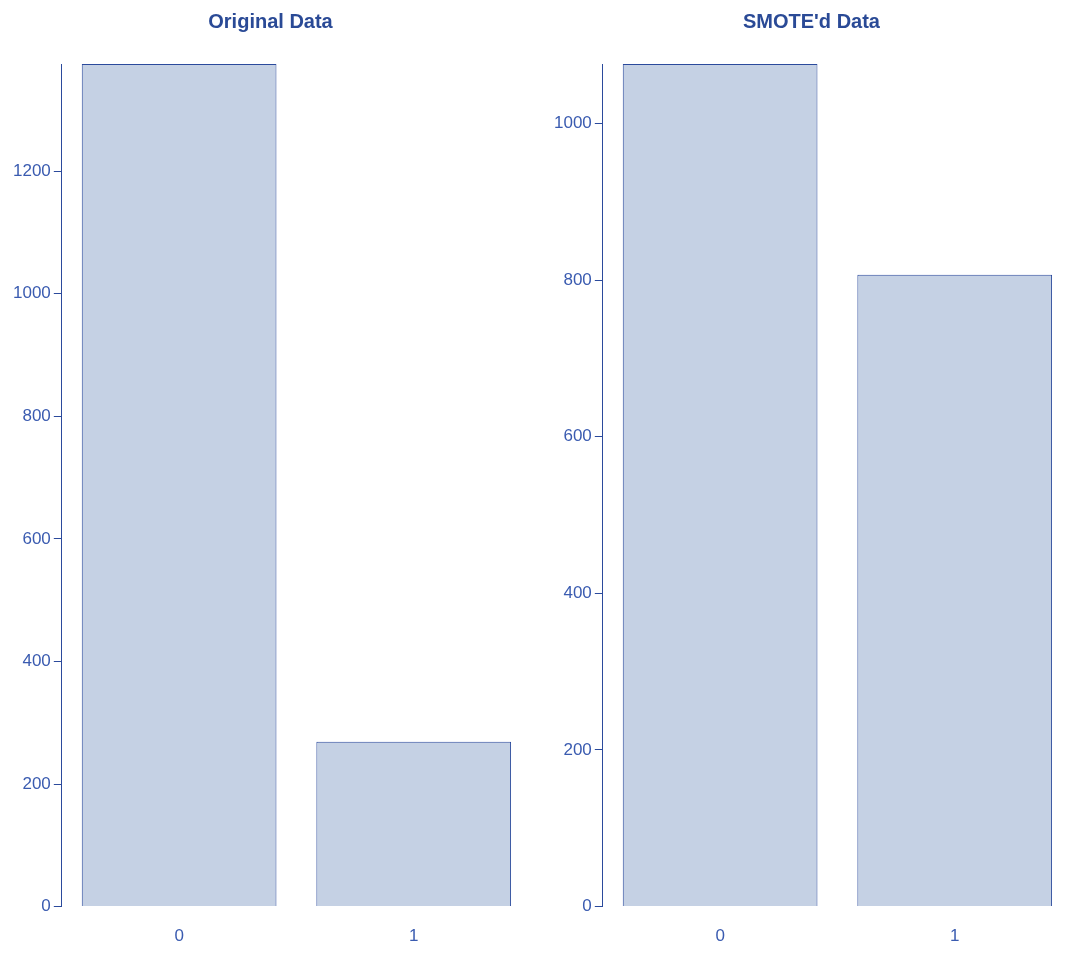  Describe the element at coordinates (31, 170) in the screenshot. I see `y-tick-label: 1200` at that location.